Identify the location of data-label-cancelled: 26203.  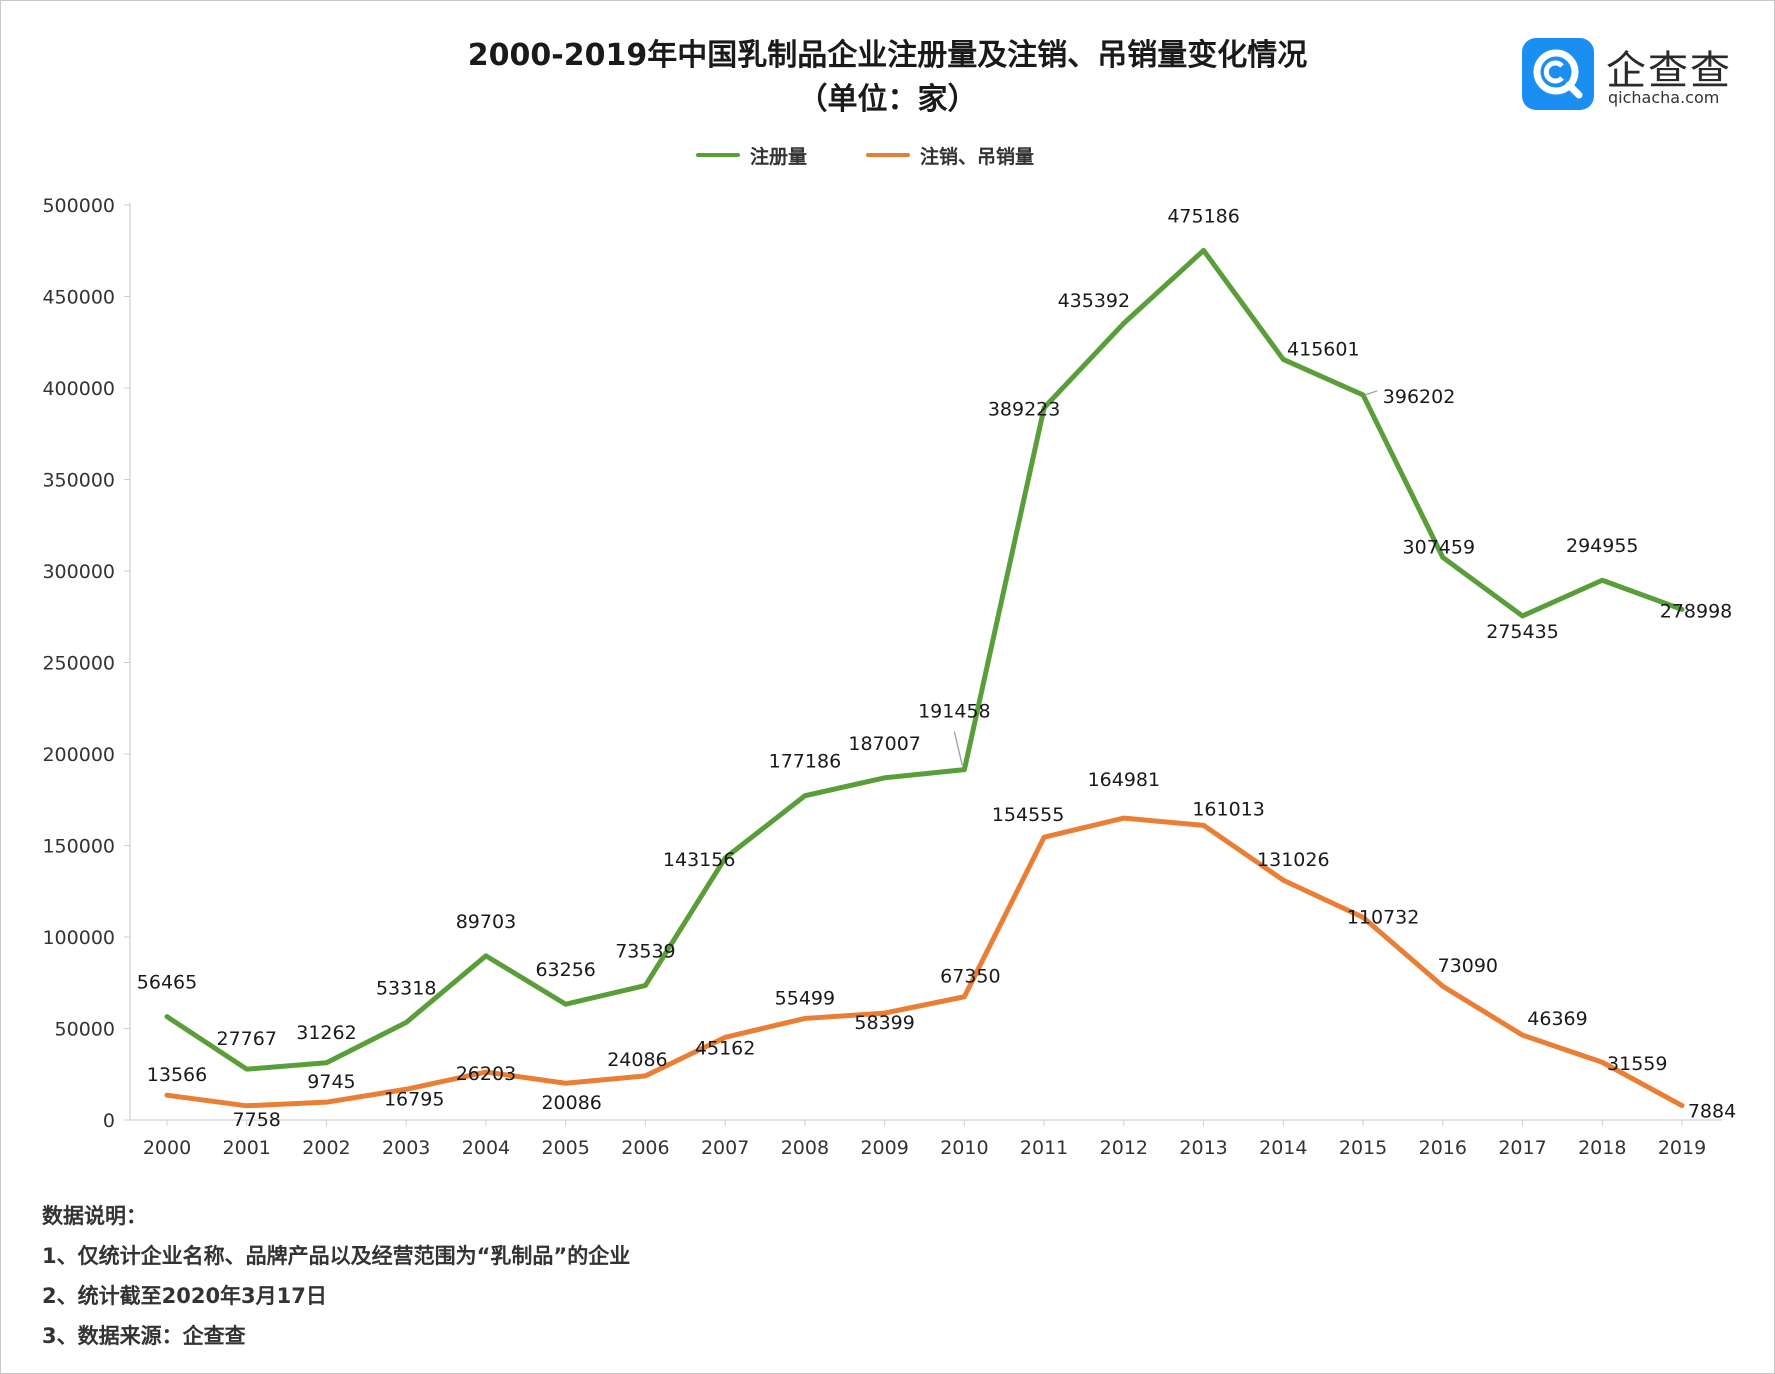
(486, 1074).